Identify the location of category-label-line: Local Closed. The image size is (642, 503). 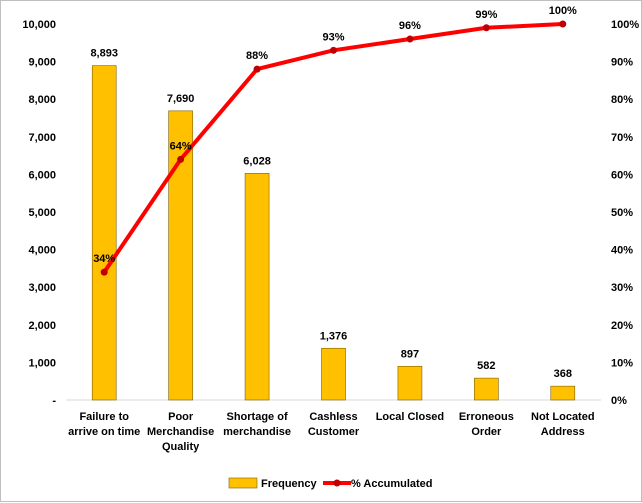
(410, 417).